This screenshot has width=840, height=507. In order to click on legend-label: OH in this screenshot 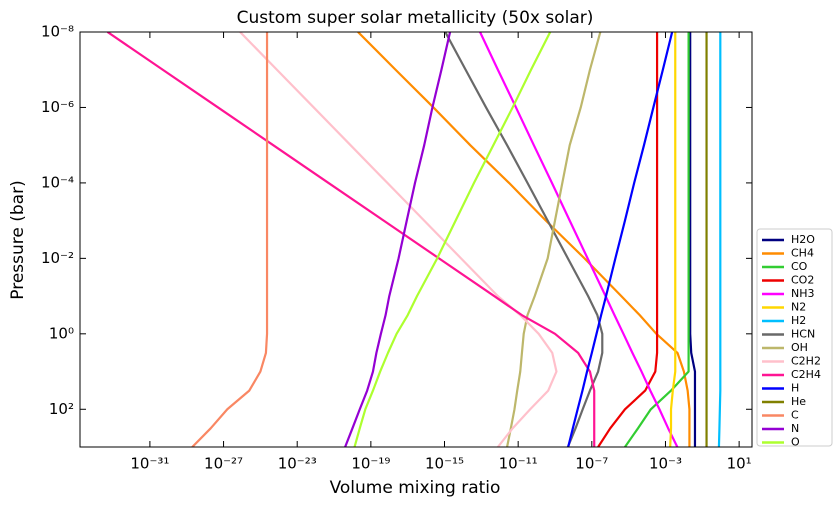, I will do `click(799, 347)`.